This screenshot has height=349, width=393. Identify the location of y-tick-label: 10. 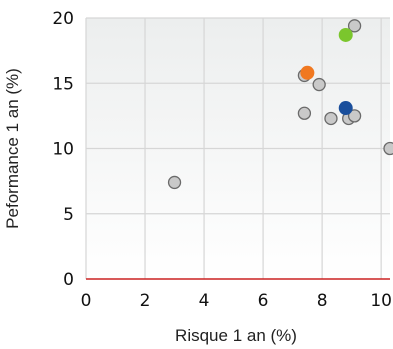
(63, 150).